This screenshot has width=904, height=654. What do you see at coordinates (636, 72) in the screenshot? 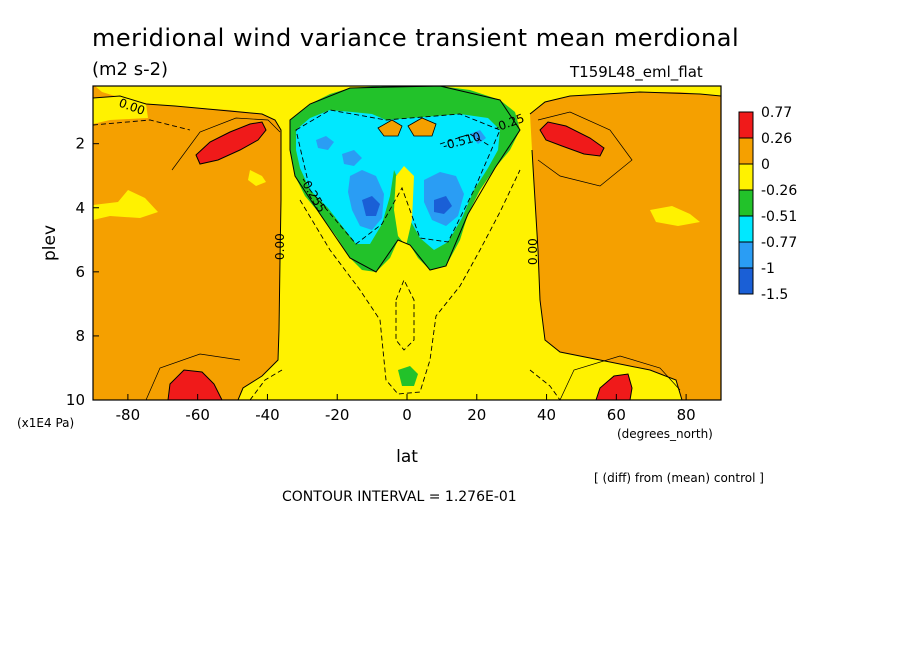
I see `run-label: T159L48_eml_flat` at bounding box center [636, 72].